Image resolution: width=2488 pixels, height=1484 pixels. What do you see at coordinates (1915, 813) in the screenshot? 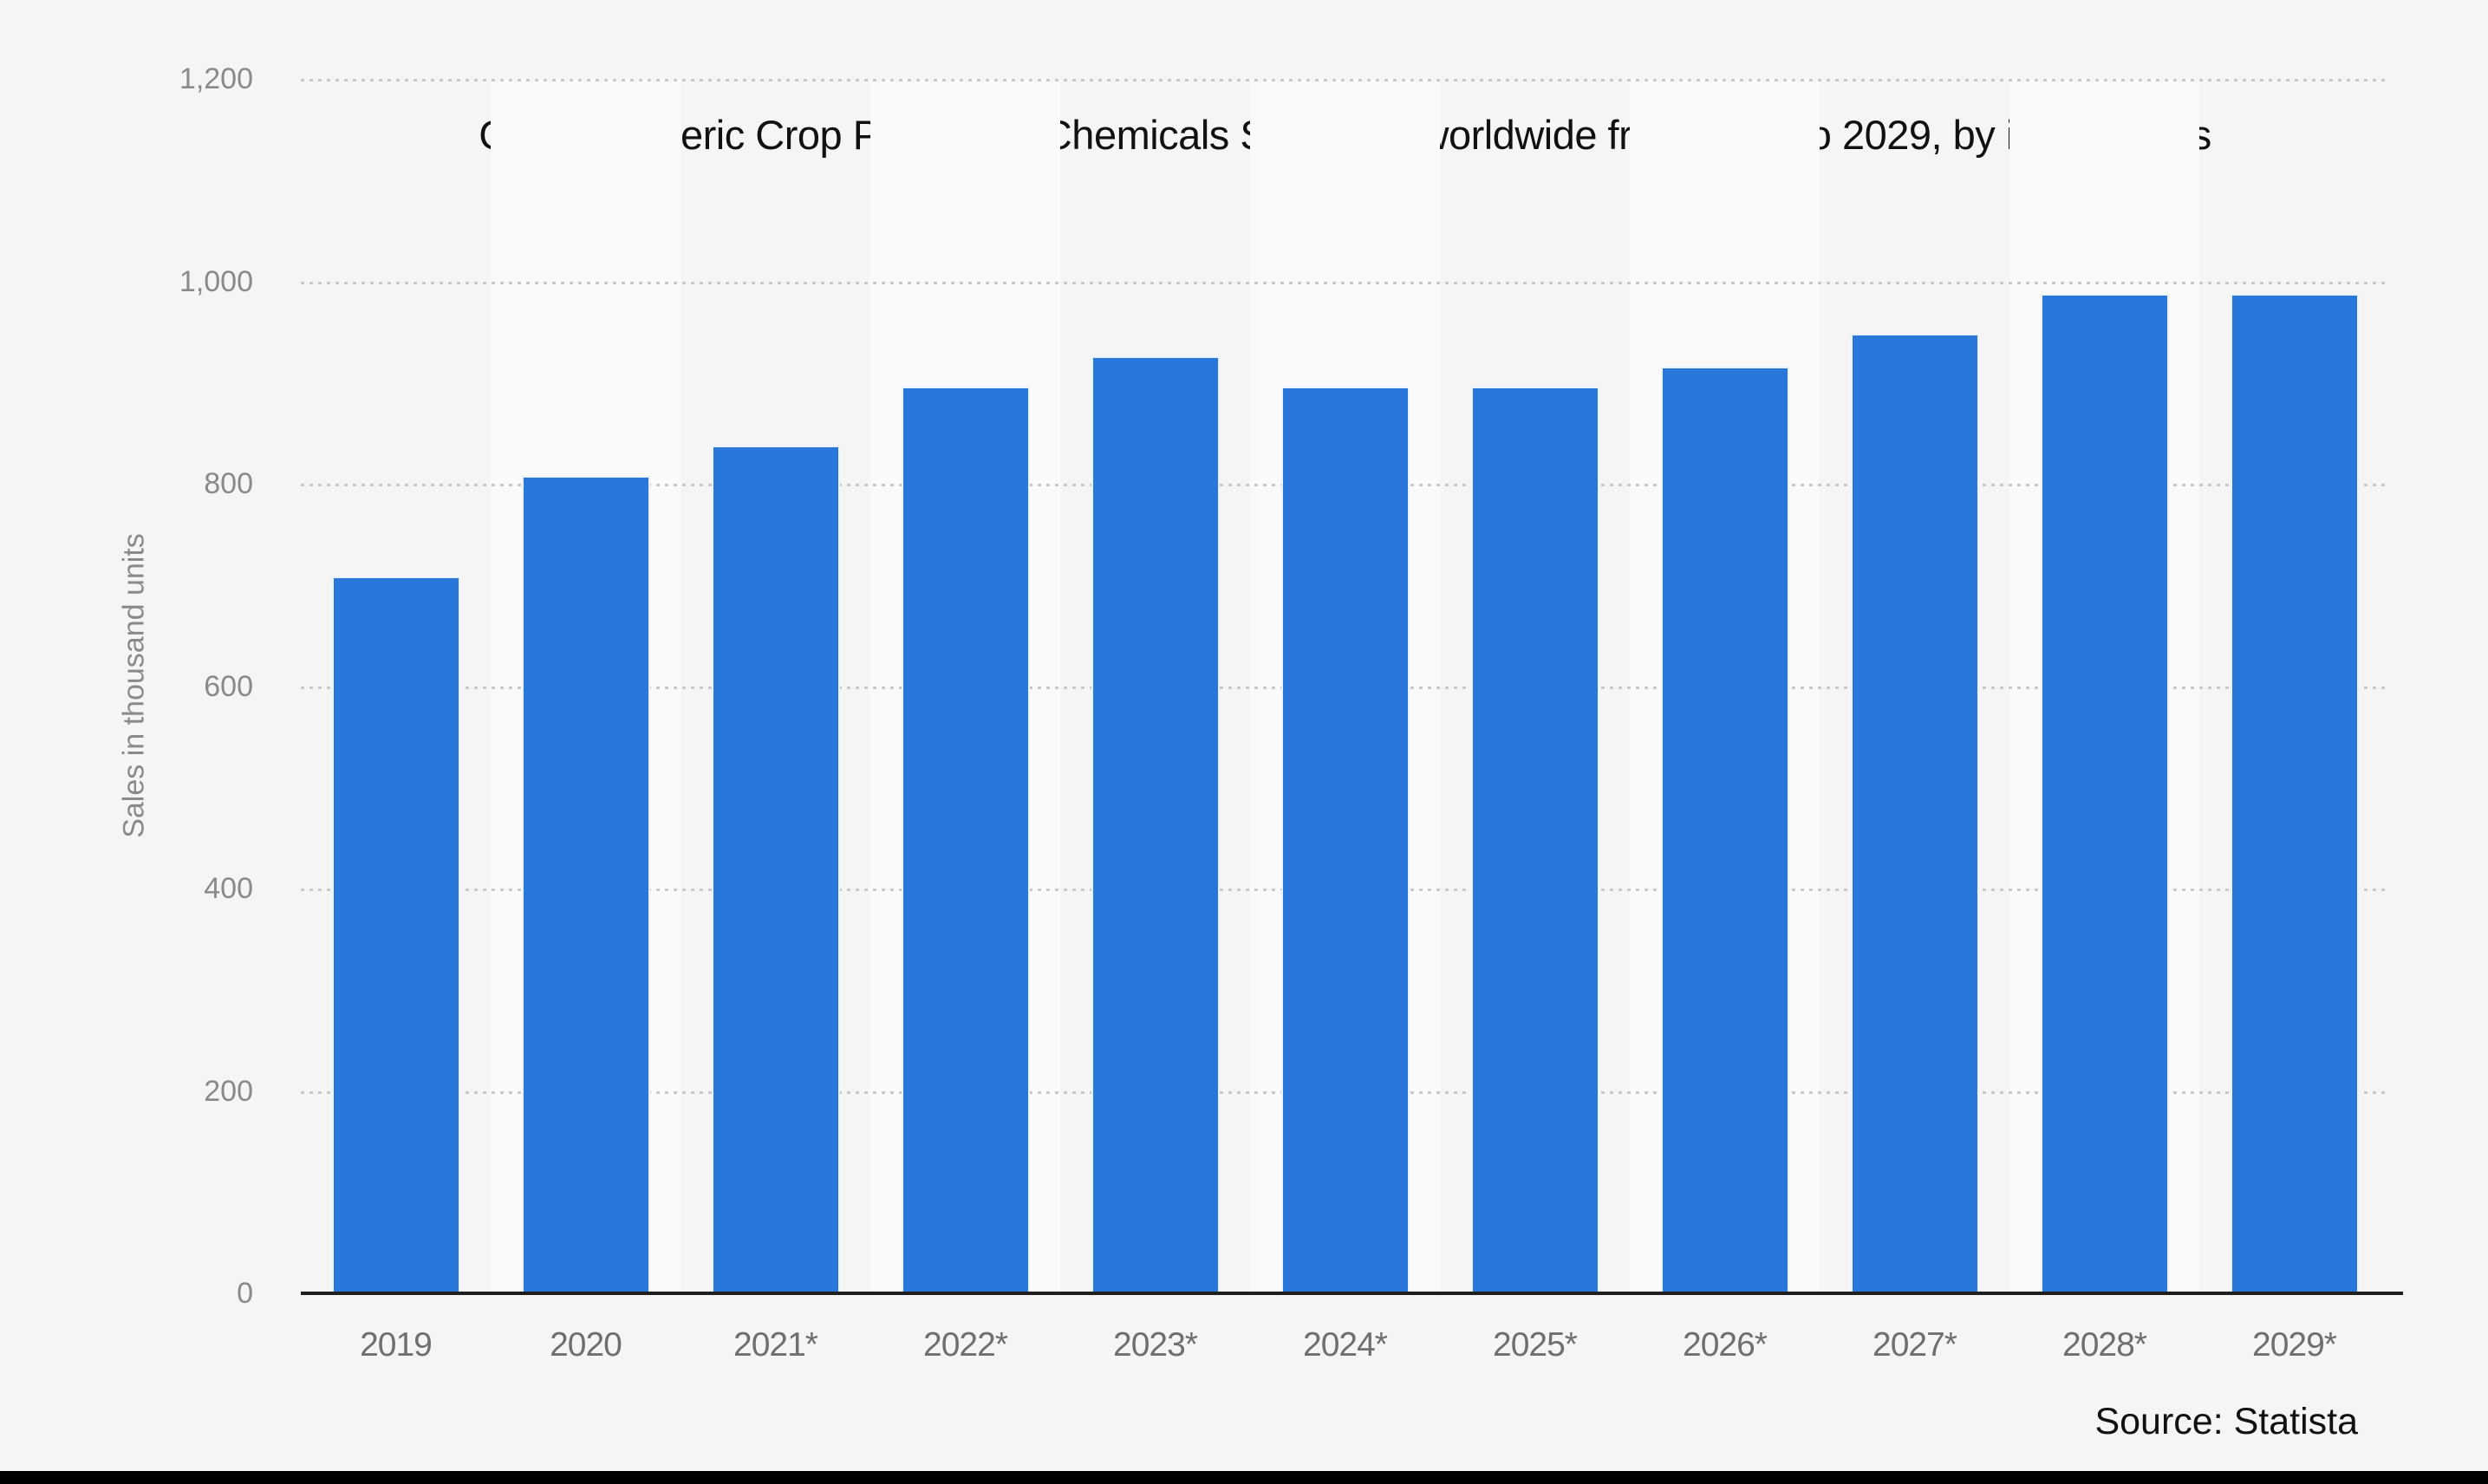
I see `bar-2027` at bounding box center [1915, 813].